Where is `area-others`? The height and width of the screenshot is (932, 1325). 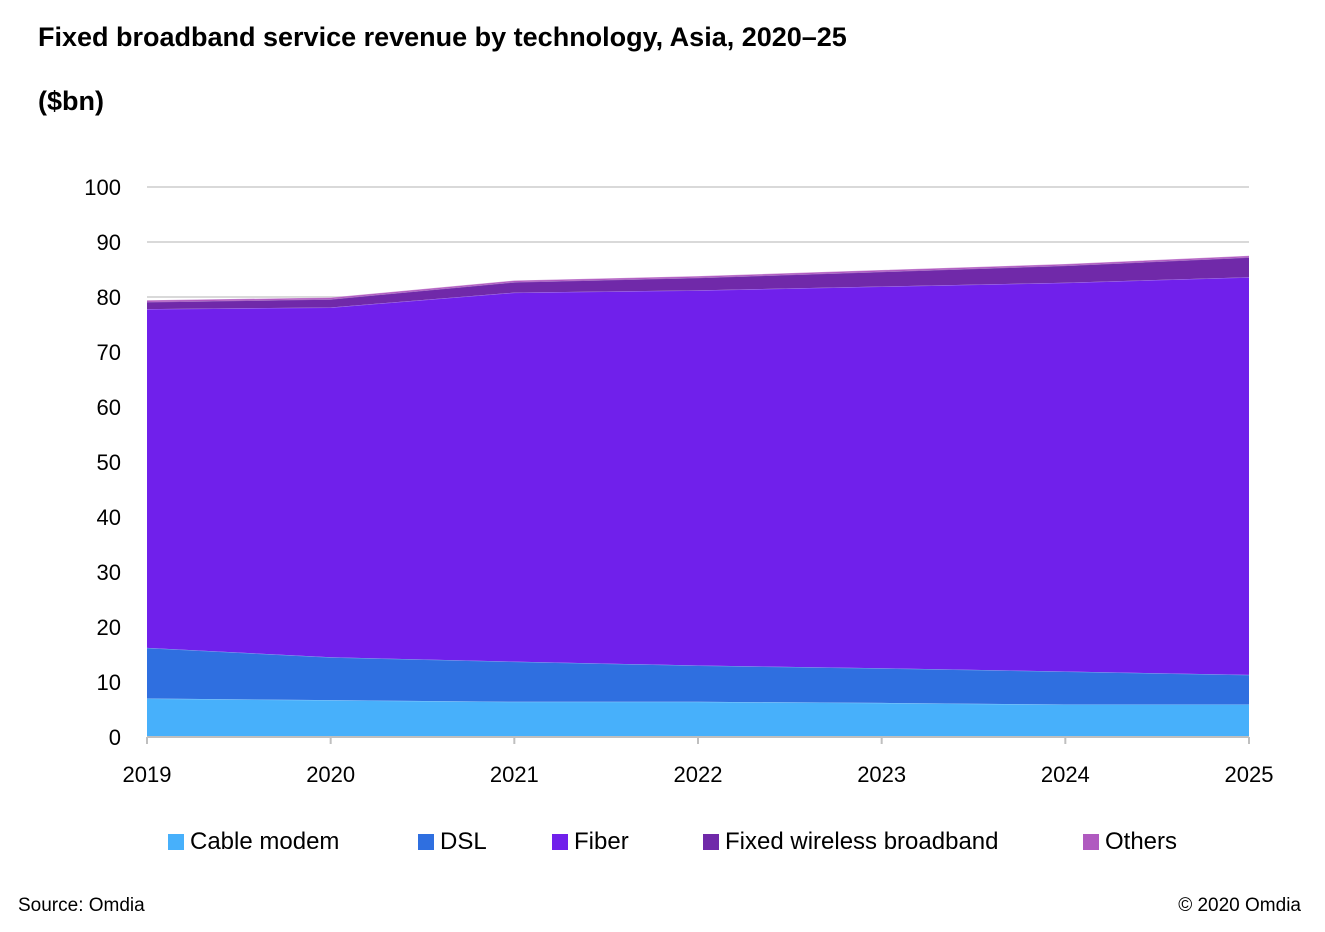 area-others is located at coordinates (698, 278).